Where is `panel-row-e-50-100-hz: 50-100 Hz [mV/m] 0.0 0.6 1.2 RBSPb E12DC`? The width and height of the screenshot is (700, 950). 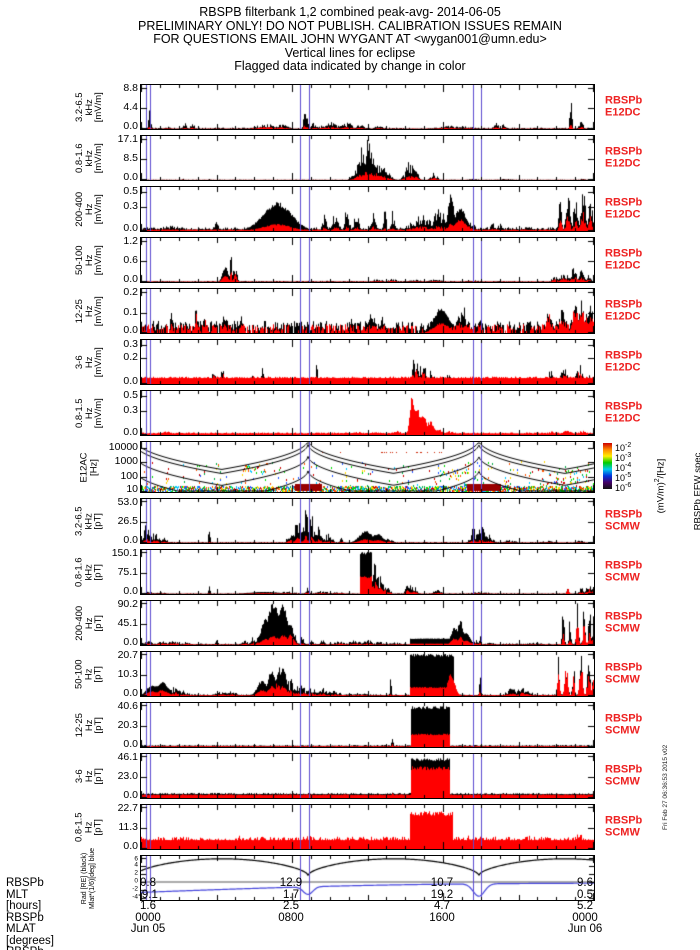 panel-row-e-50-100-hz: 50-100 Hz [mV/m] 0.0 0.6 1.2 RBSPb E12DC is located at coordinates (350, 260).